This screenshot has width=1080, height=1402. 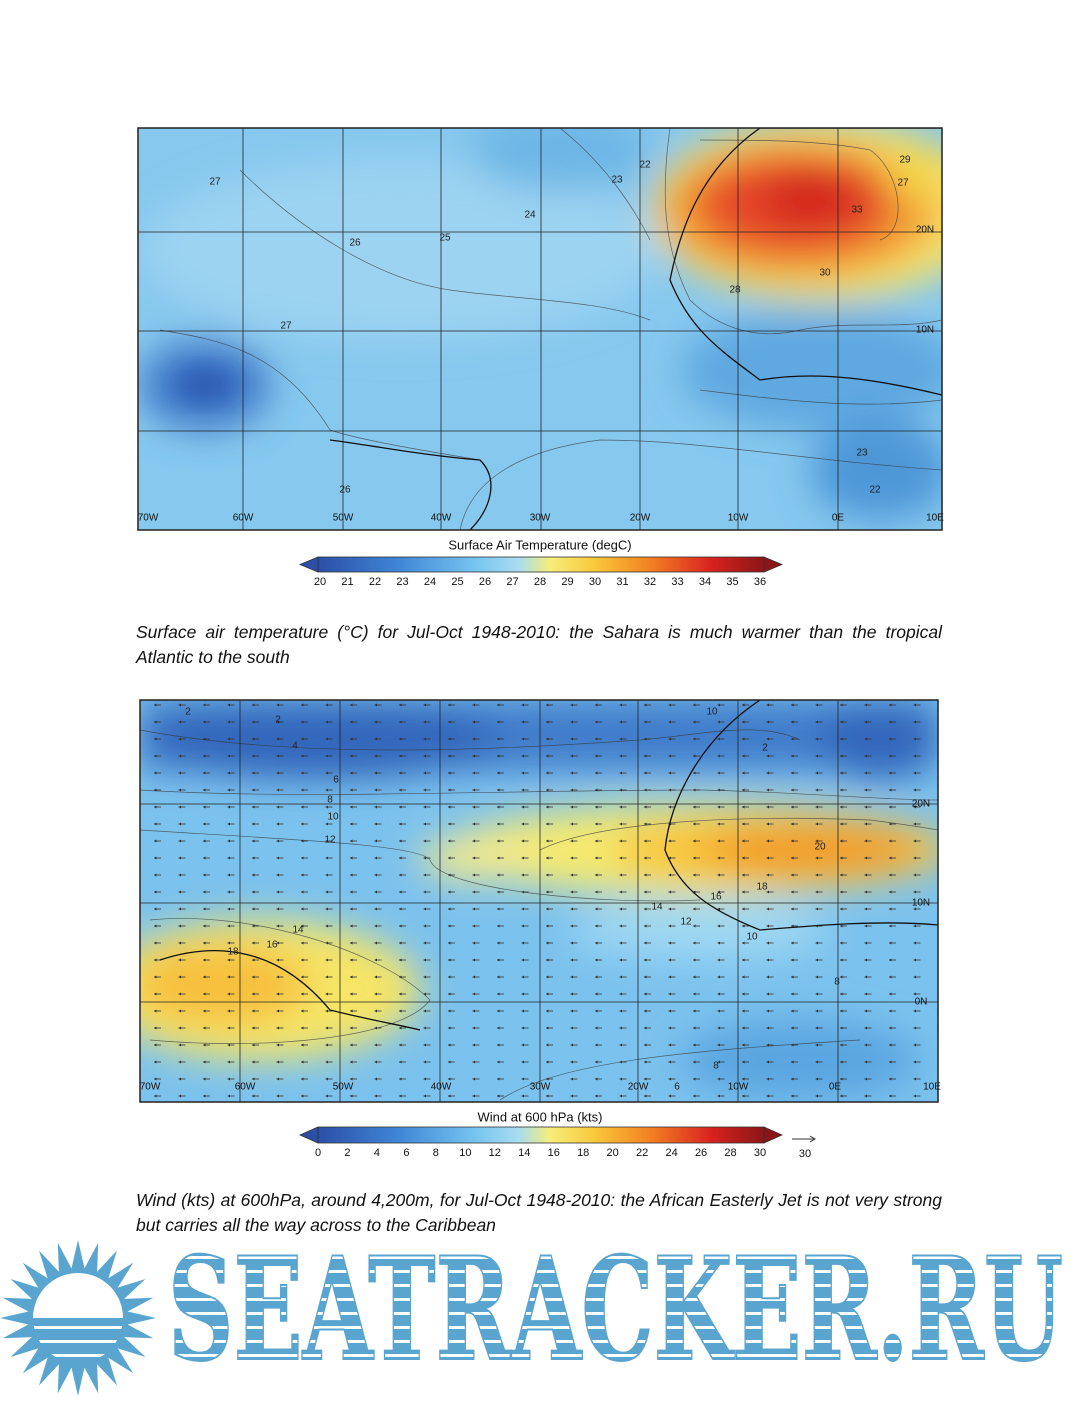 What do you see at coordinates (735, 290) in the screenshot?
I see `contour-label: 28` at bounding box center [735, 290].